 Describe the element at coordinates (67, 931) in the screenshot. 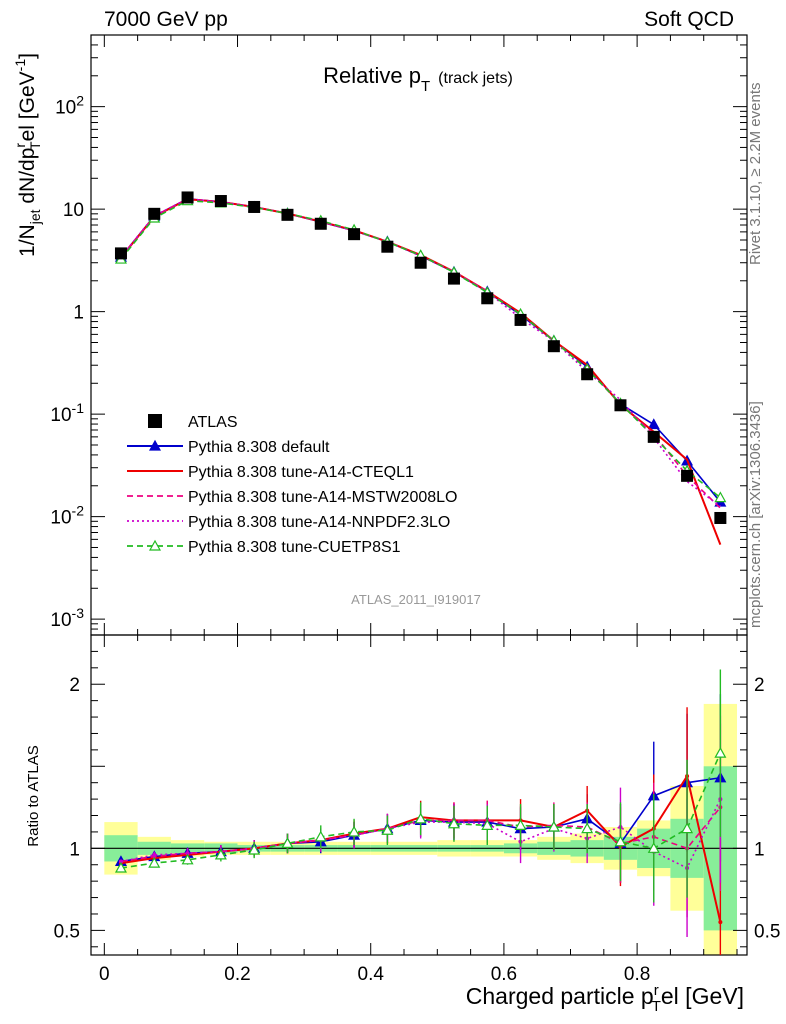

I see `ratio-y-tick-label-left: 0.5` at that location.